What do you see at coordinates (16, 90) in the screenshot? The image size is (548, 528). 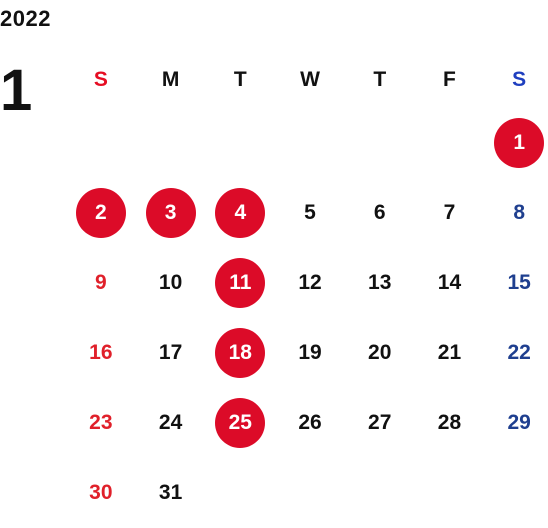 I see `month-number: 1` at bounding box center [16, 90].